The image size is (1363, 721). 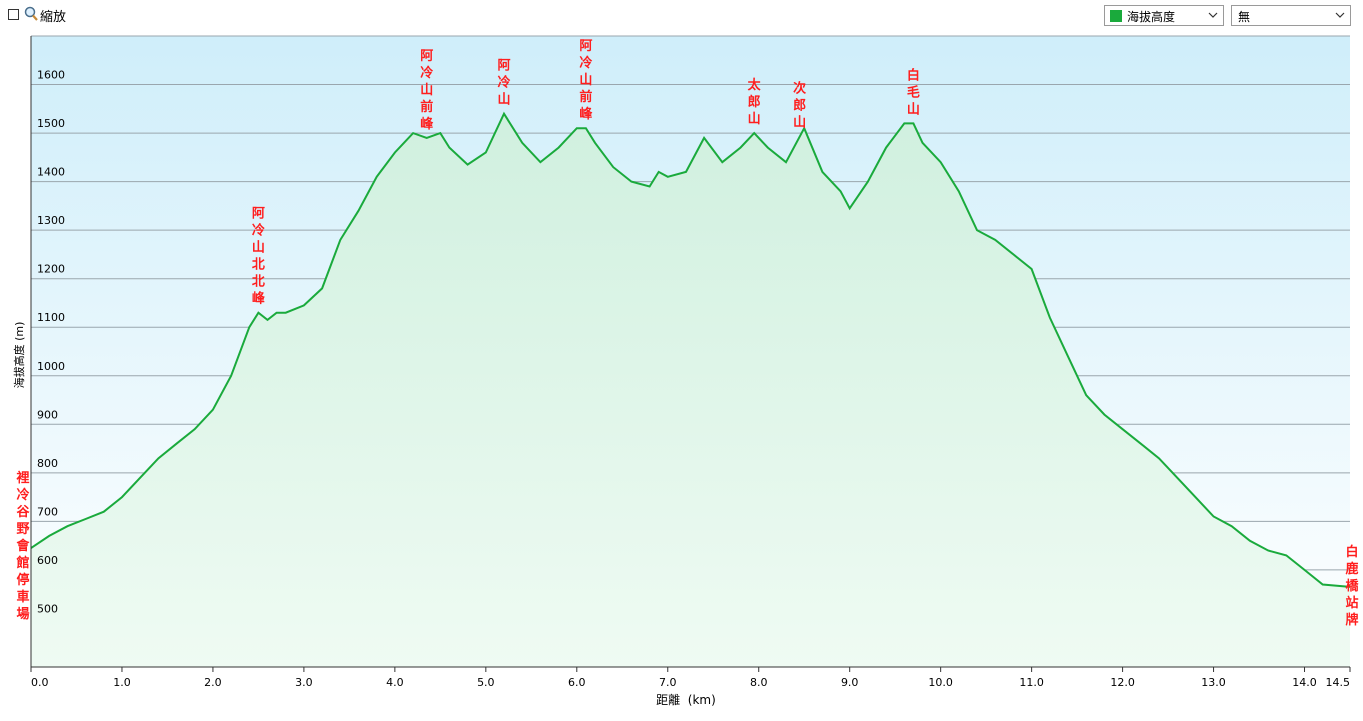 What do you see at coordinates (1116, 16) in the screenshot?
I see `series-color-swatch` at bounding box center [1116, 16].